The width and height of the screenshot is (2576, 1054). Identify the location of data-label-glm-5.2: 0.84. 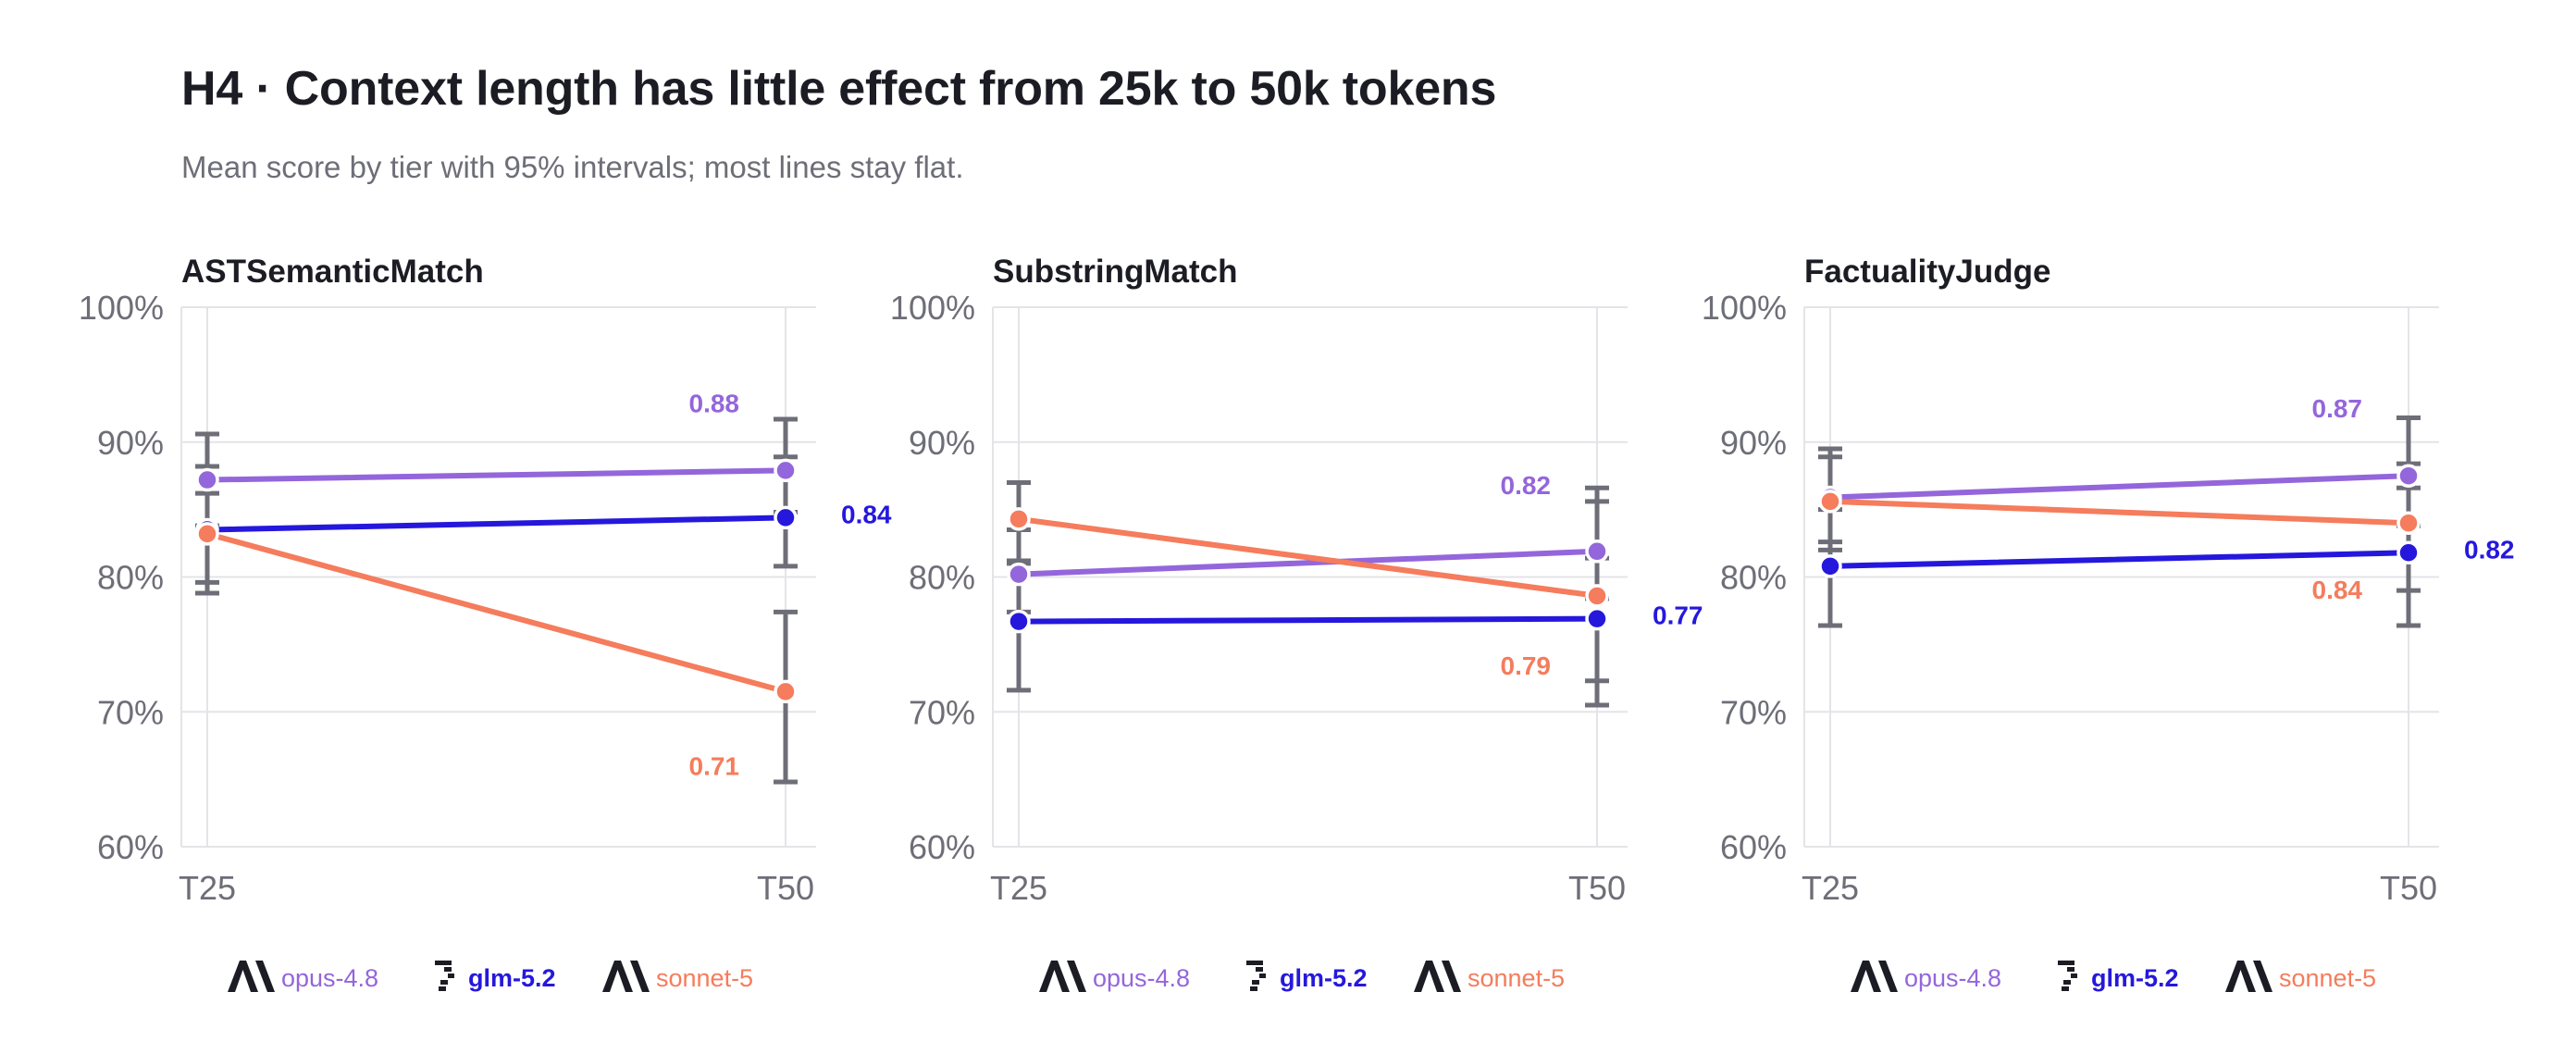
(866, 514).